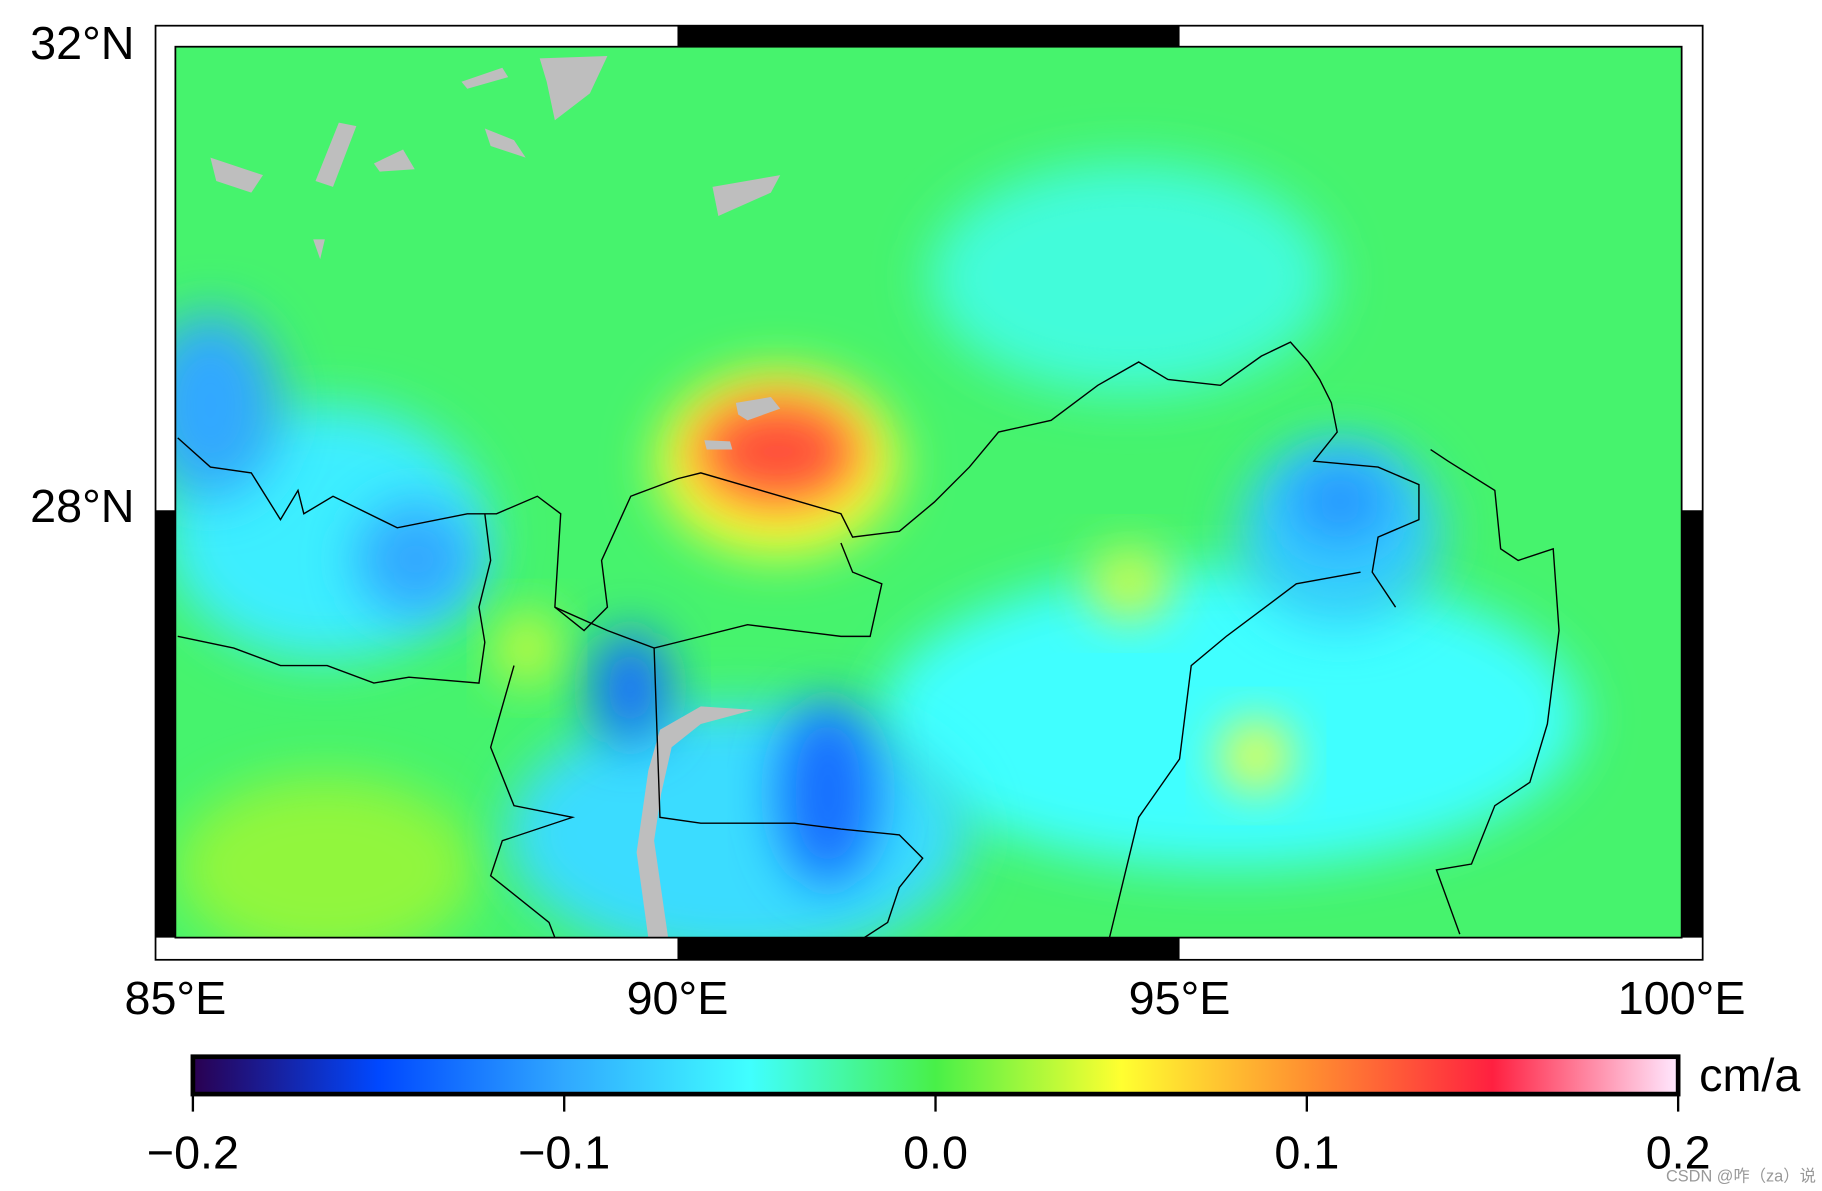 This screenshot has width=1822, height=1191. What do you see at coordinates (564, 1152) in the screenshot?
I see `colorbar-tick-label: −0.1` at bounding box center [564, 1152].